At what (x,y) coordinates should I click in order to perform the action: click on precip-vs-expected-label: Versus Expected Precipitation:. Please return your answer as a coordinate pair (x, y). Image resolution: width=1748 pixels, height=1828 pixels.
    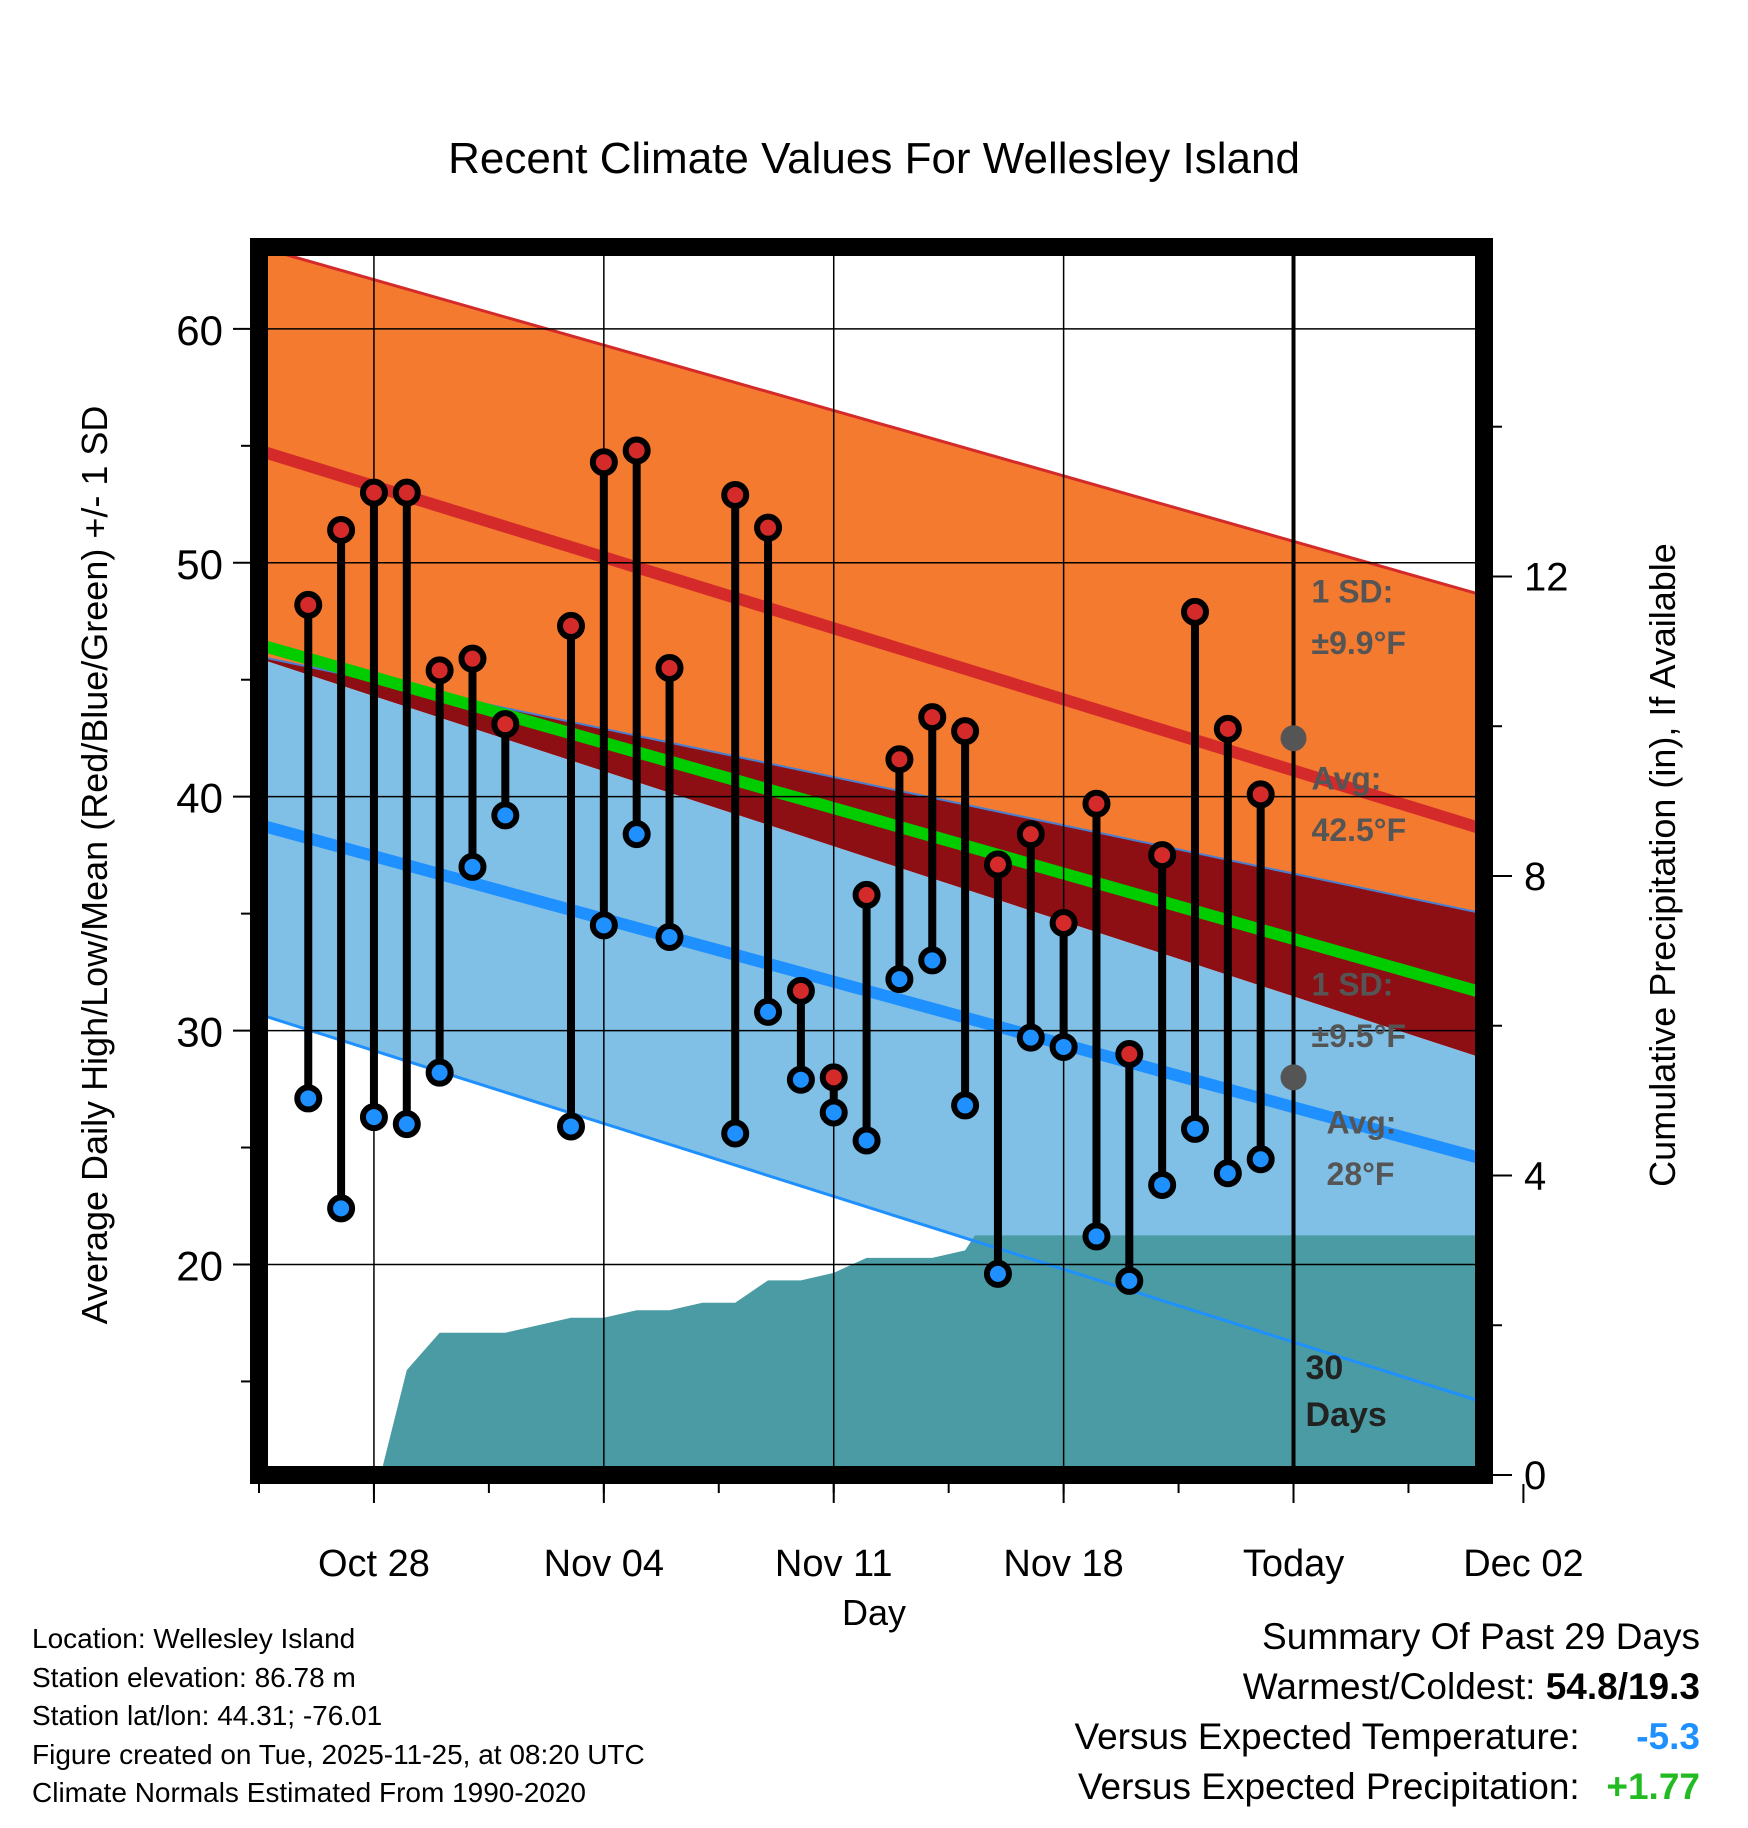
    Looking at the image, I should click on (1328, 1786).